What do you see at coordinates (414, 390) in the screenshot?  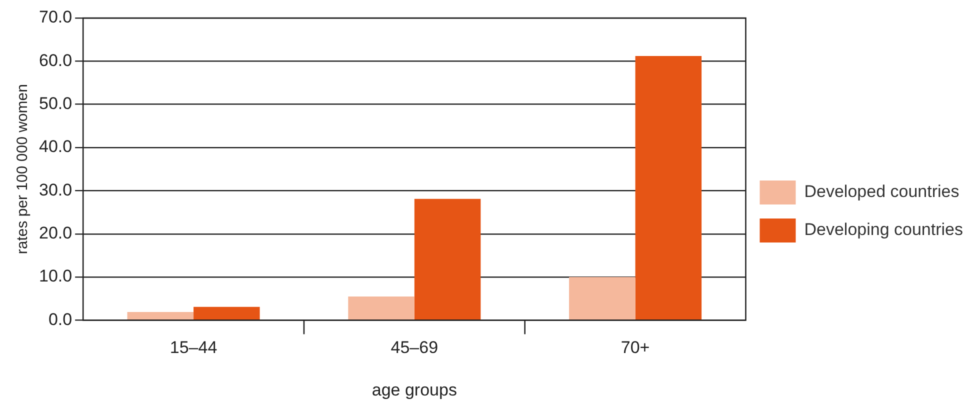 I see `x-axis-title: age groups` at bounding box center [414, 390].